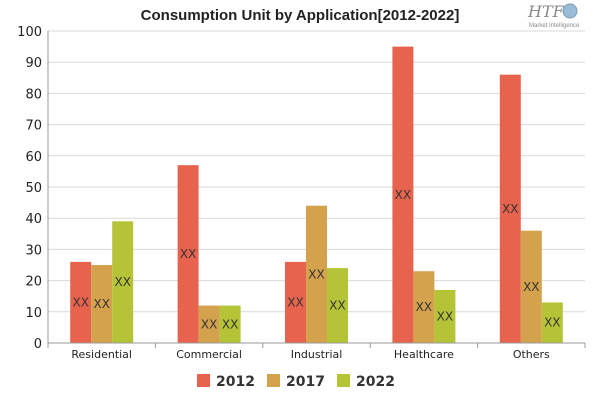 The image size is (600, 400). What do you see at coordinates (33, 250) in the screenshot?
I see `y-tick-label: 30` at bounding box center [33, 250].